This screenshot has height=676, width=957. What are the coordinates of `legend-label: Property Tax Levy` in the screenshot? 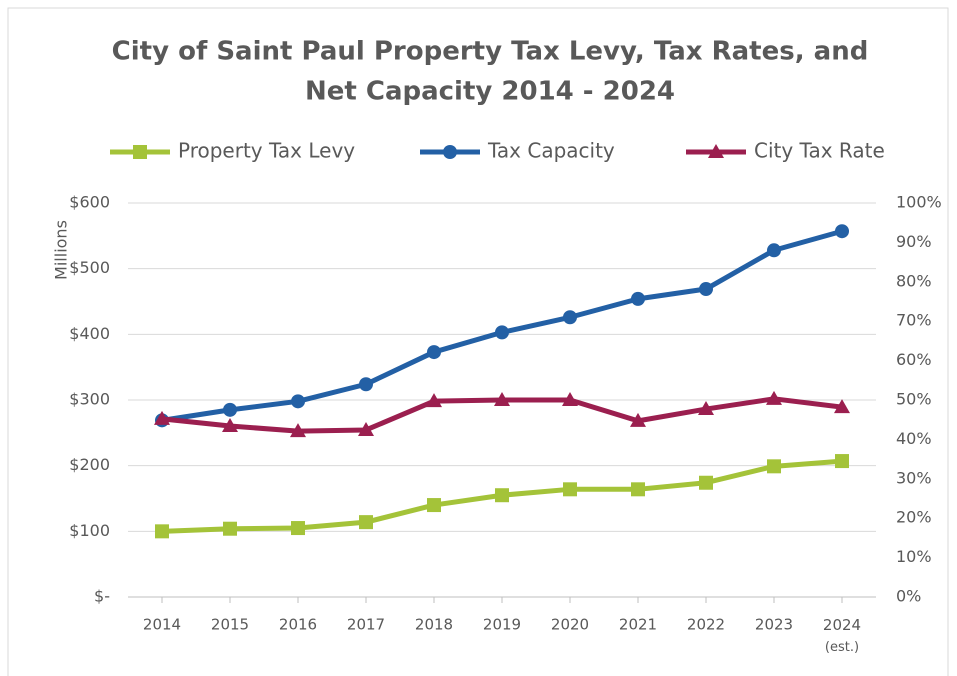 It's located at (266, 151).